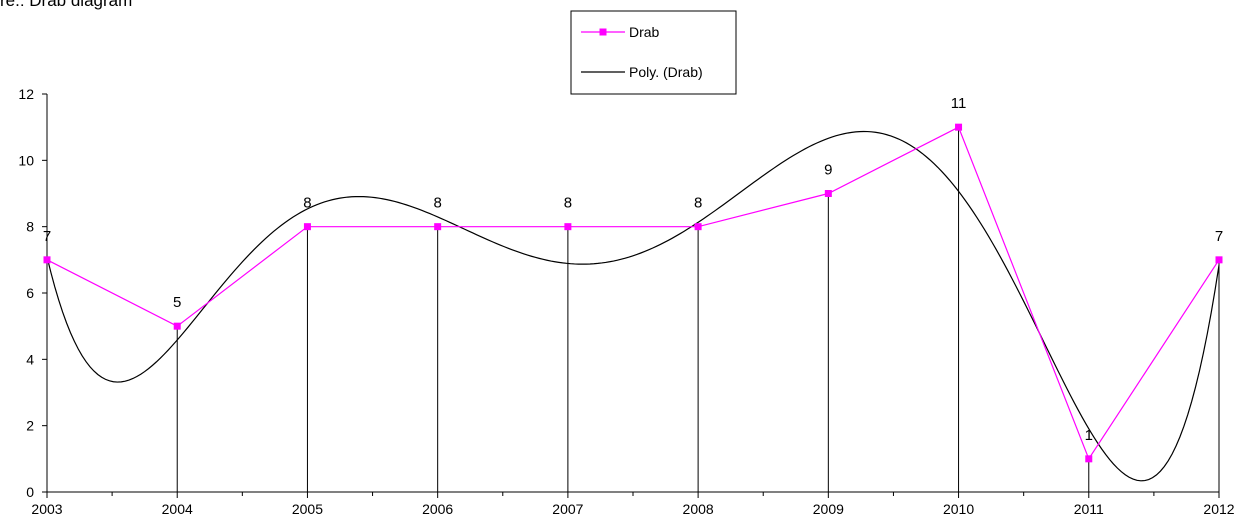 The width and height of the screenshot is (1243, 524). What do you see at coordinates (30, 293) in the screenshot?
I see `y-tick-label: 6` at bounding box center [30, 293].